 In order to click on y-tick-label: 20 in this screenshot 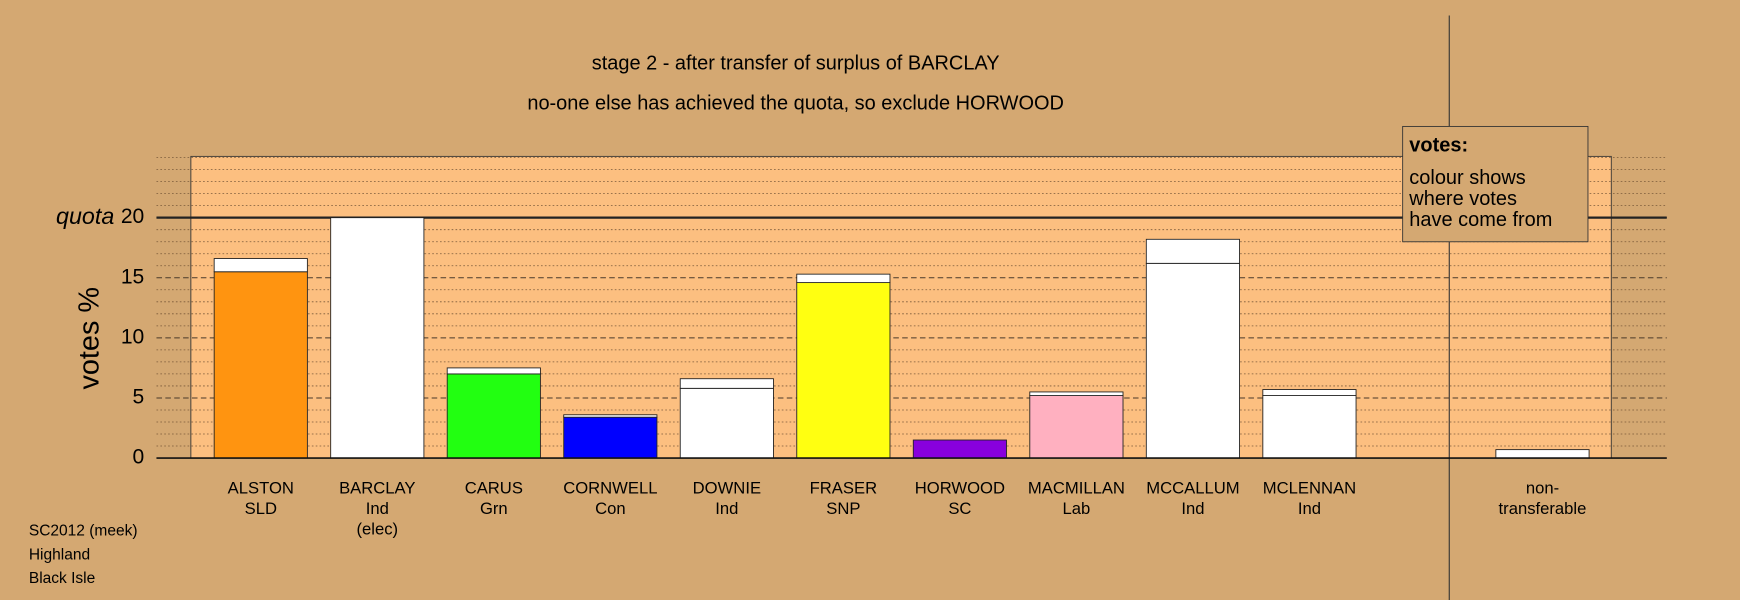, I will do `click(132, 216)`.